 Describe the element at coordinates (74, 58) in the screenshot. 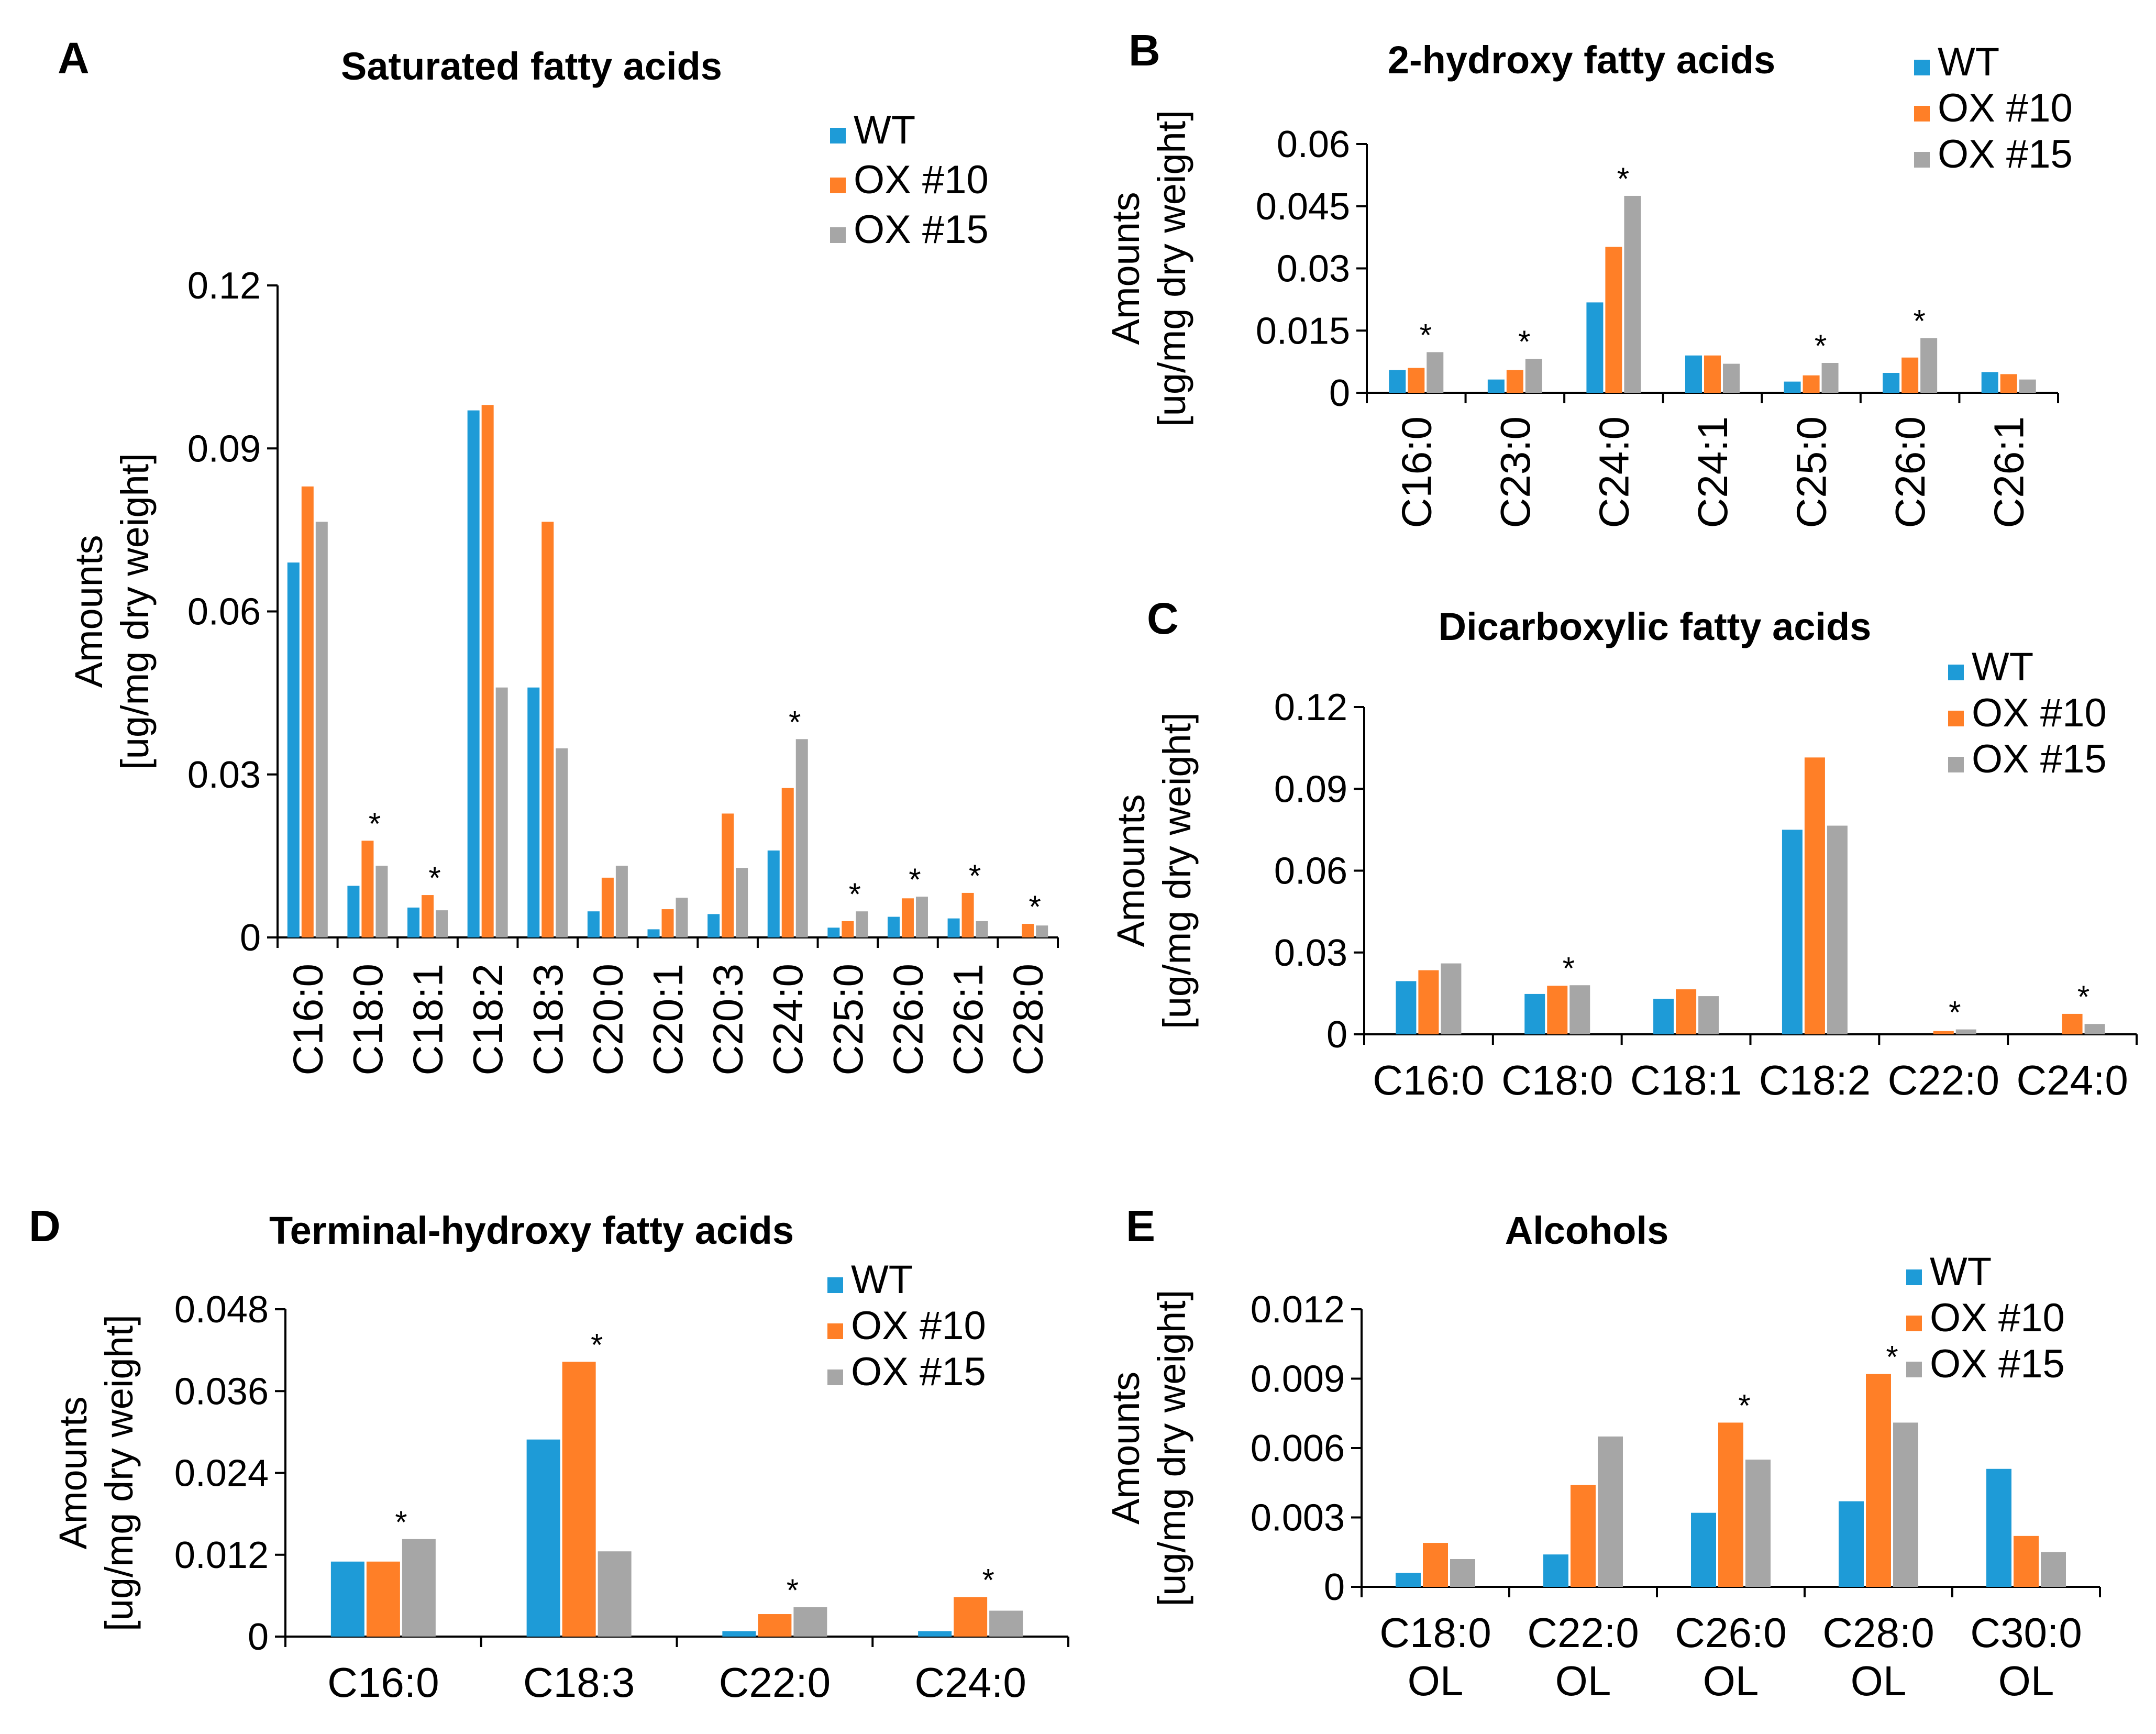

I see `panel-letter-a: A` at that location.